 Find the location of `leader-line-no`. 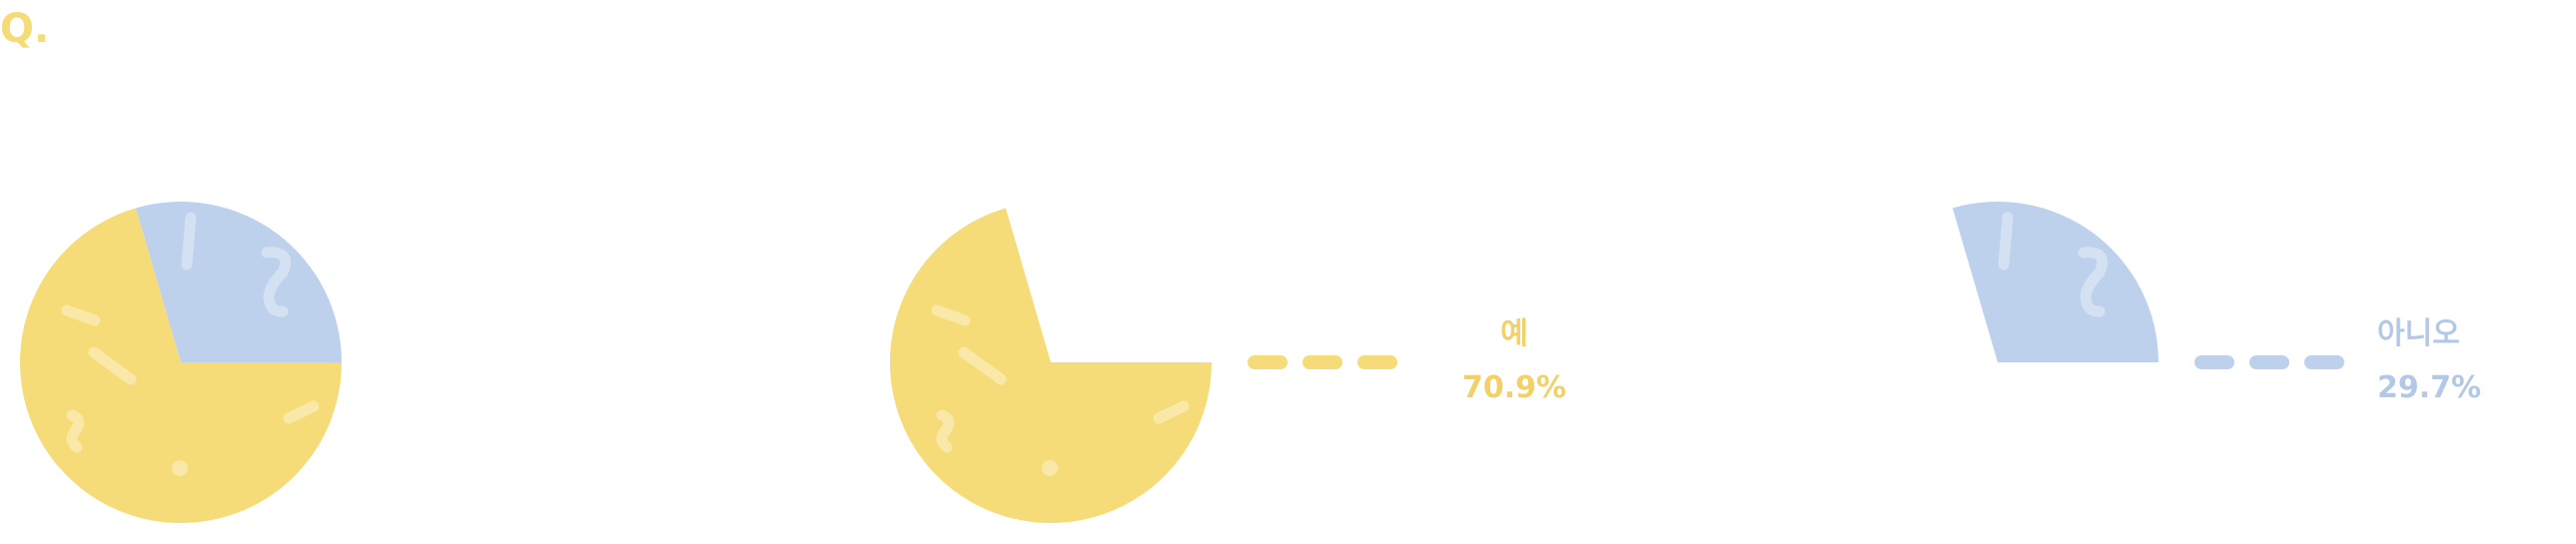

leader-line-no is located at coordinates (2269, 362).